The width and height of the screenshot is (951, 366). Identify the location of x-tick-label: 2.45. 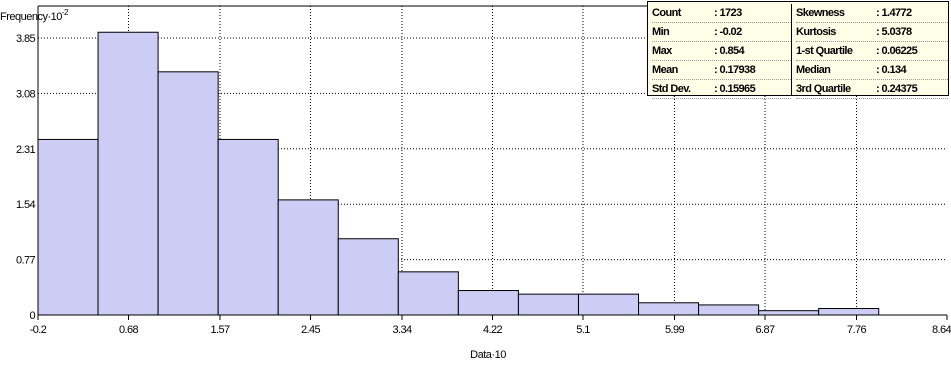
(310, 330).